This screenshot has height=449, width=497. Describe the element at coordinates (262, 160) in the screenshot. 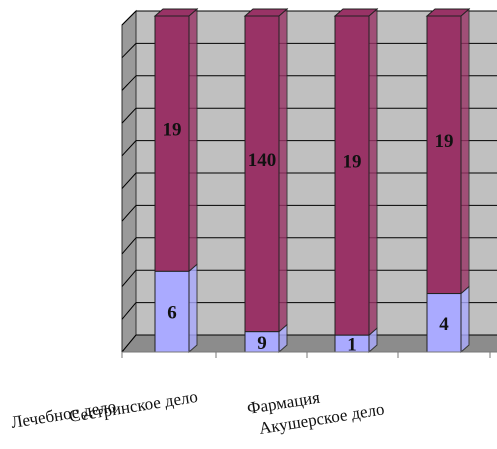

I see `bar-value-label-upper: 140` at that location.